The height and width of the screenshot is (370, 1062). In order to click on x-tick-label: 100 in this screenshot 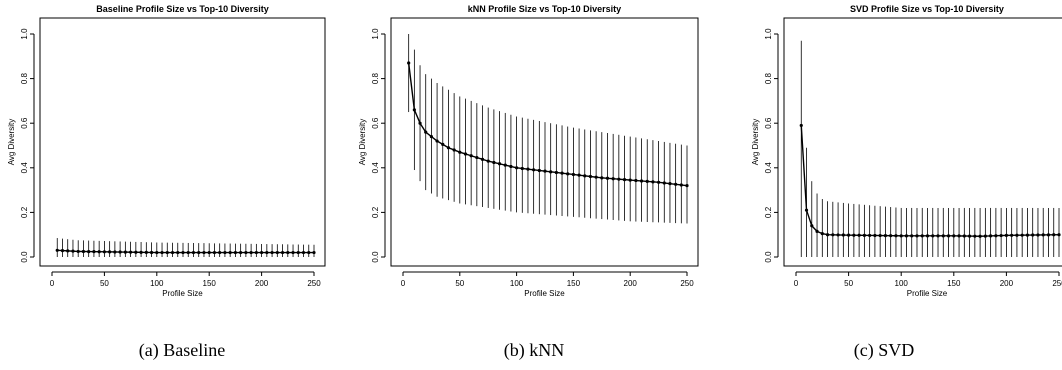, I will do `click(902, 283)`.